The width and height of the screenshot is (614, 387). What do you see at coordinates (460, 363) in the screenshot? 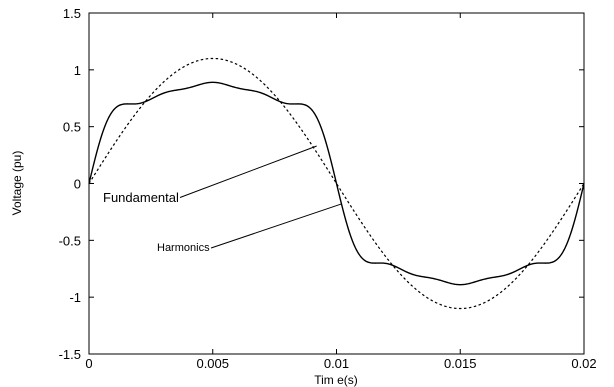
I see `x-tick-label: 0.015` at bounding box center [460, 363].